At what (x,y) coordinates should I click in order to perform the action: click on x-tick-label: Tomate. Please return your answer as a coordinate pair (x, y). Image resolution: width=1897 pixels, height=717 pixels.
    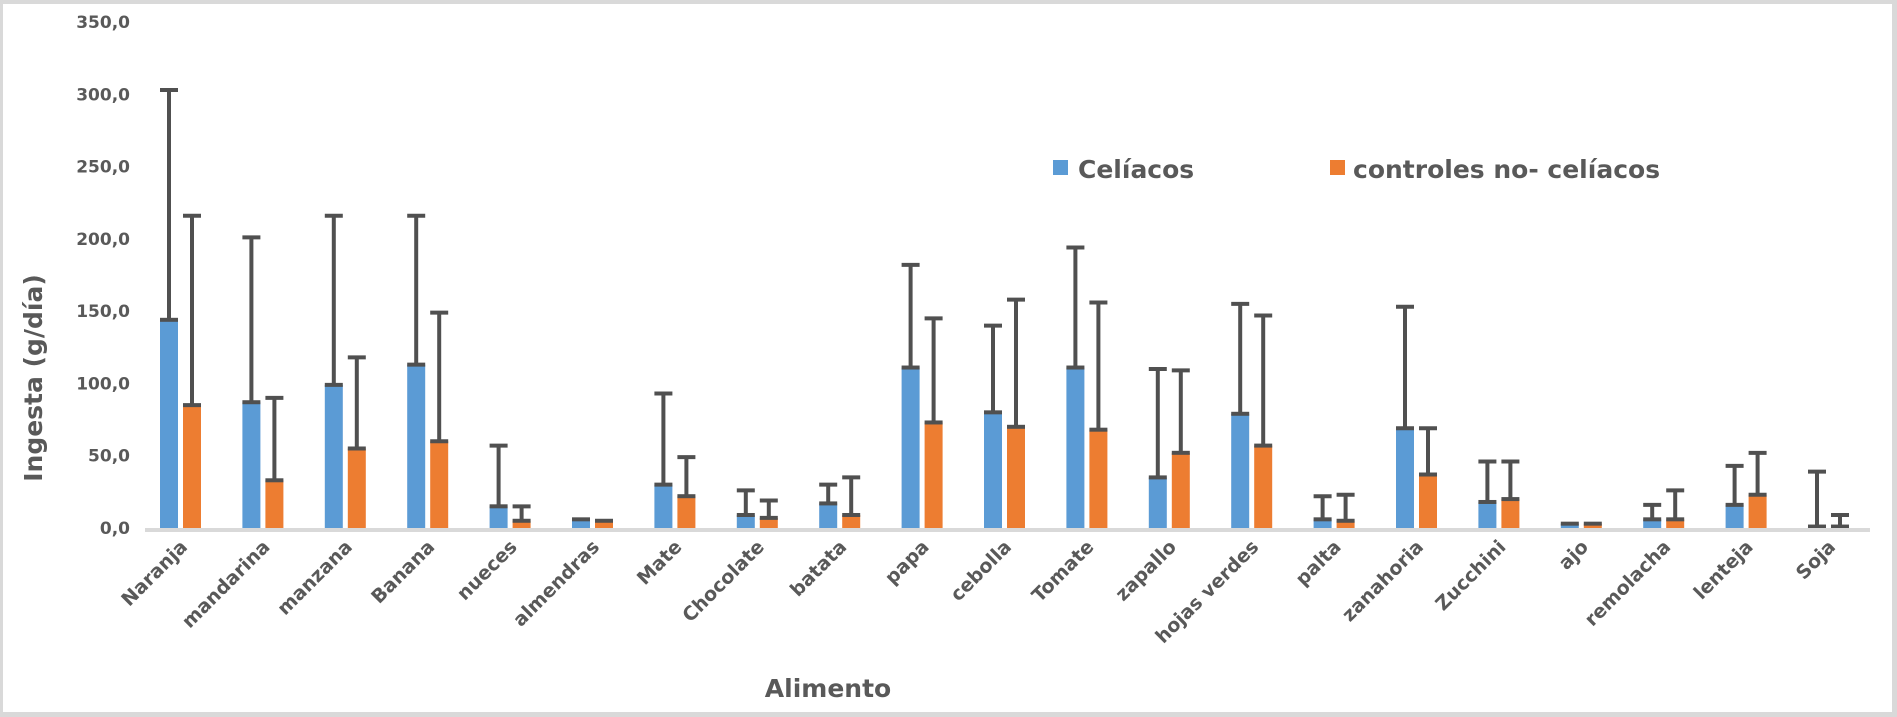
    Looking at the image, I should click on (1063, 571).